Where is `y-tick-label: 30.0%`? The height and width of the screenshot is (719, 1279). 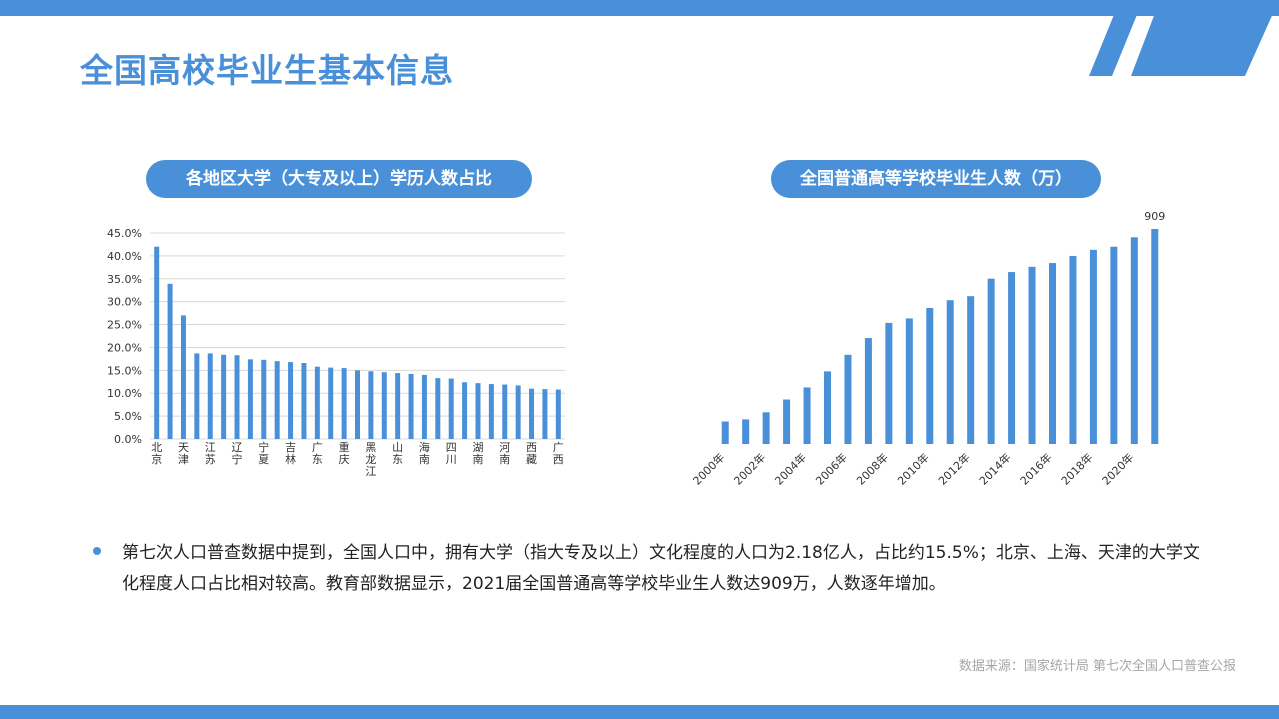
y-tick-label: 30.0% is located at coordinates (124, 302).